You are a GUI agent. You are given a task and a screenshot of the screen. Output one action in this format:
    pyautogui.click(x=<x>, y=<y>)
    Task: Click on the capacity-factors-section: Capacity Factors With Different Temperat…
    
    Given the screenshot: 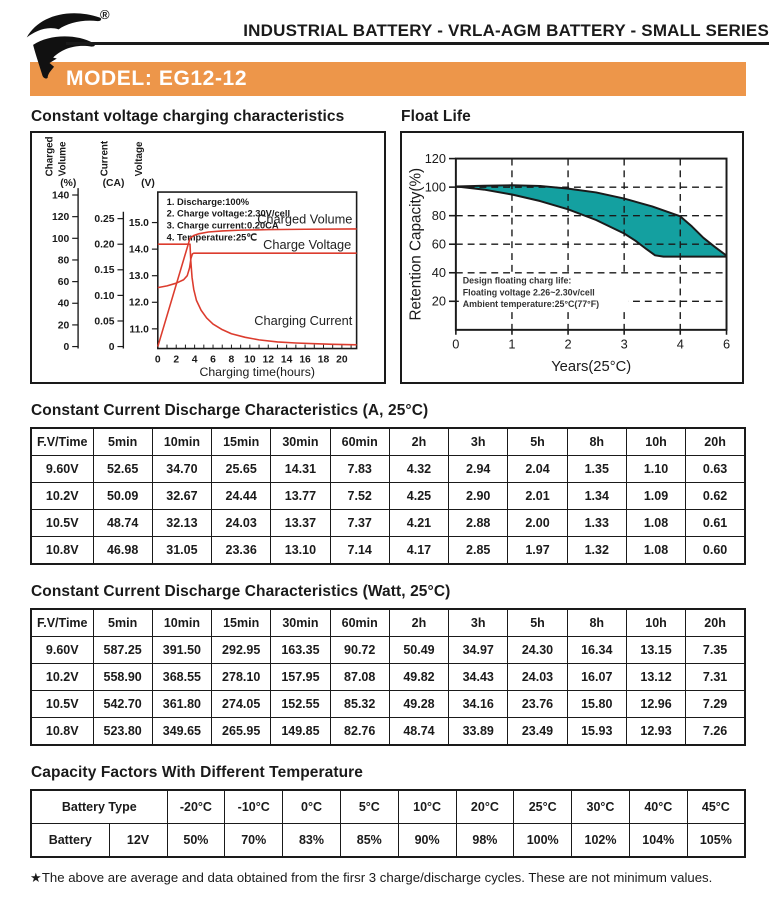 What is the action you would take?
    pyautogui.click(x=388, y=811)
    